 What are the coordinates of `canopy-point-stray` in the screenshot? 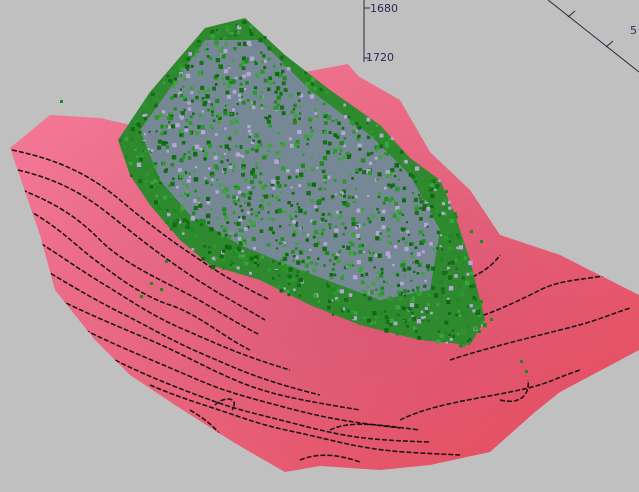 It's located at (526, 371).